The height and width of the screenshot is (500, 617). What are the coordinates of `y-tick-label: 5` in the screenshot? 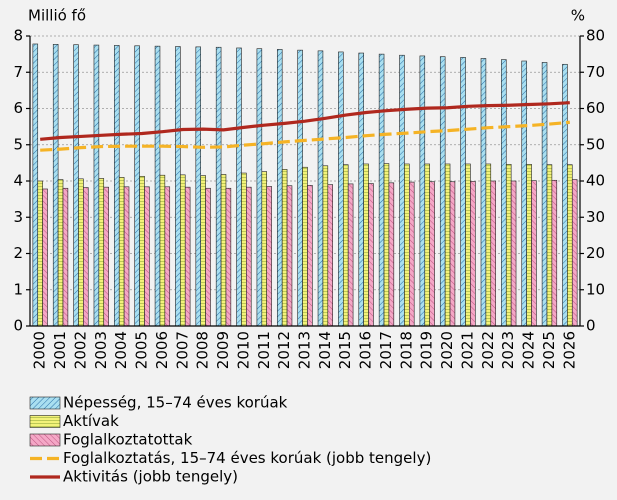 It's located at (18, 144).